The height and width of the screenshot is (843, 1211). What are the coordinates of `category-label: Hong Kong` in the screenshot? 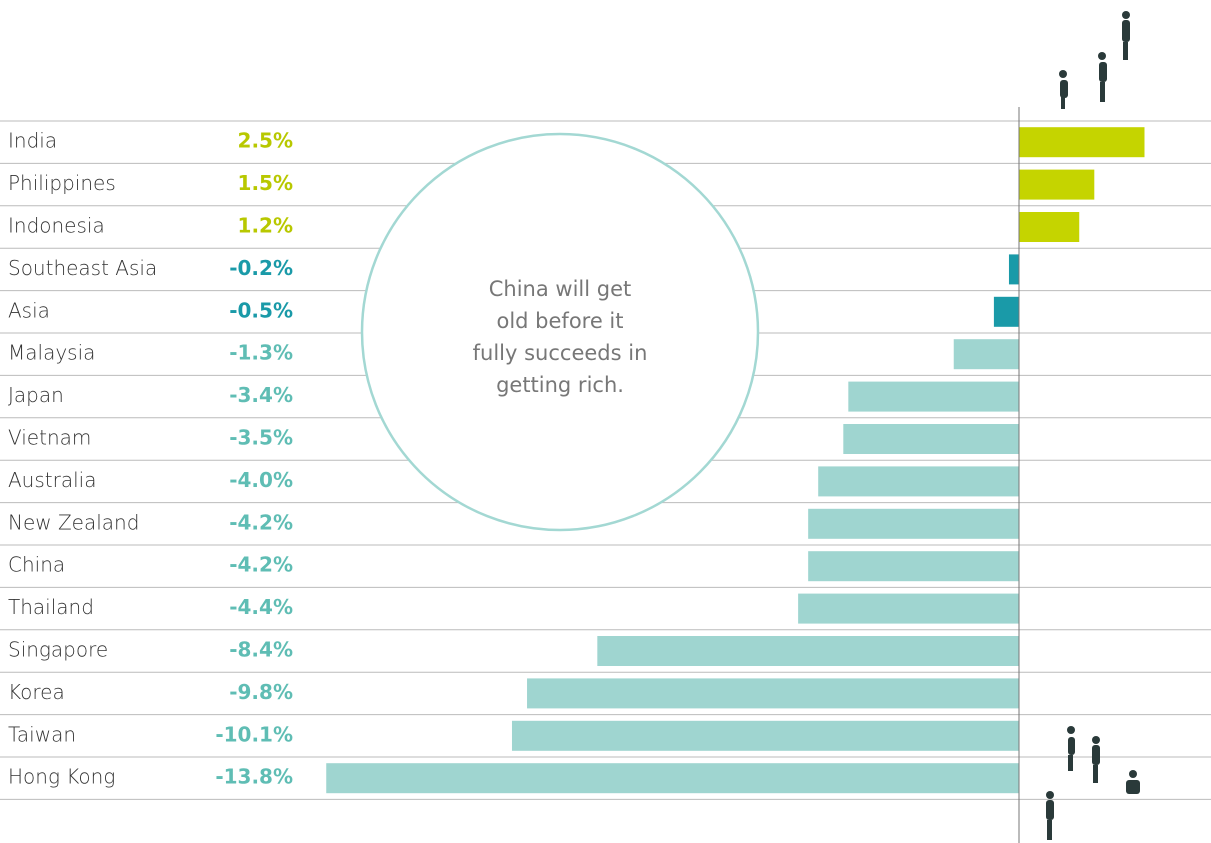 It's located at (61, 777).